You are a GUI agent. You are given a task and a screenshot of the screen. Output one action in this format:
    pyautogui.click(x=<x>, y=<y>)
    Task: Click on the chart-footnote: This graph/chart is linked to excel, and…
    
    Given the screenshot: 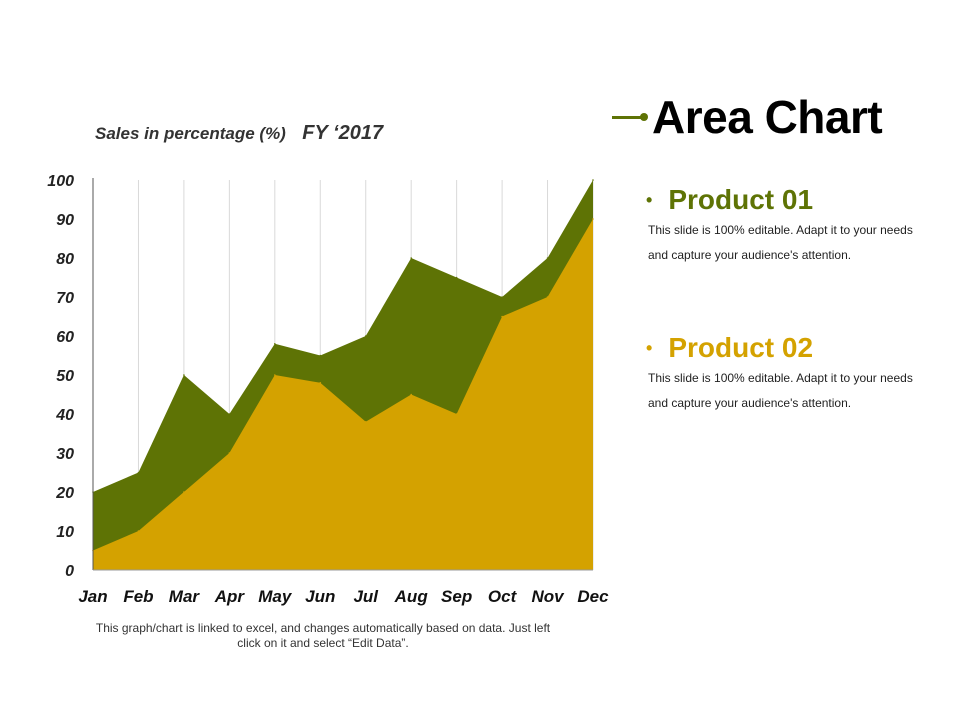 What is the action you would take?
    pyautogui.click(x=323, y=635)
    